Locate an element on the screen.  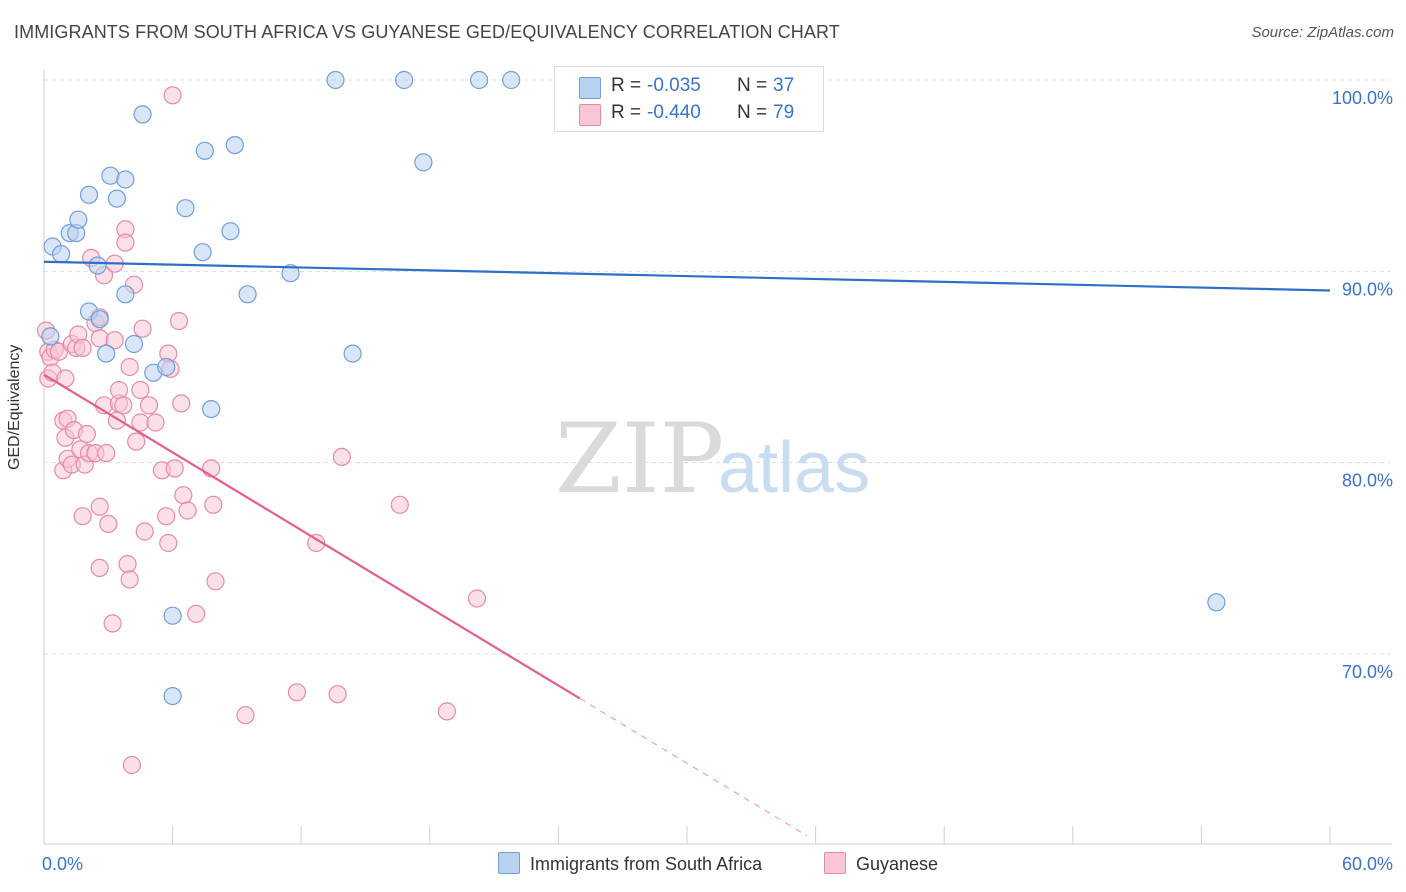
swatch-pink is located at coordinates (590, 115).